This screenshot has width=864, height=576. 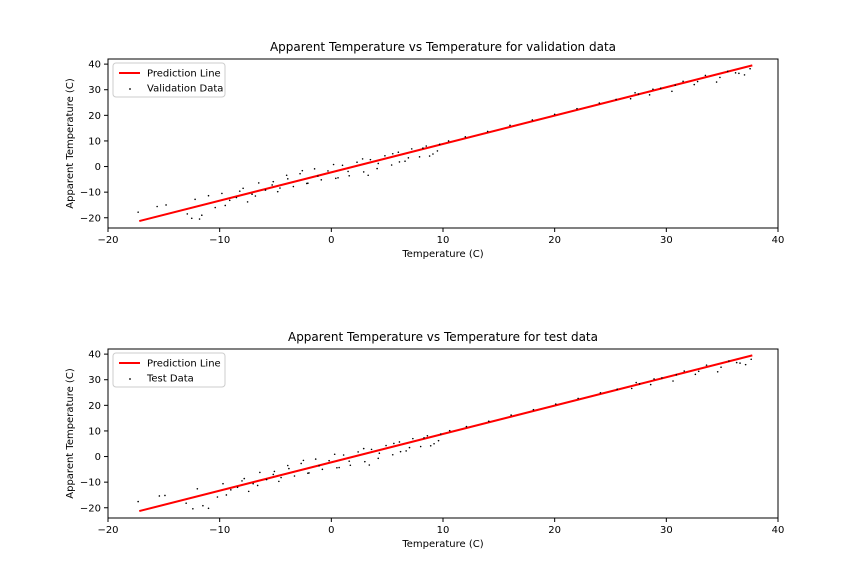 I want to click on x-tick-label: 20, so click(x=554, y=240).